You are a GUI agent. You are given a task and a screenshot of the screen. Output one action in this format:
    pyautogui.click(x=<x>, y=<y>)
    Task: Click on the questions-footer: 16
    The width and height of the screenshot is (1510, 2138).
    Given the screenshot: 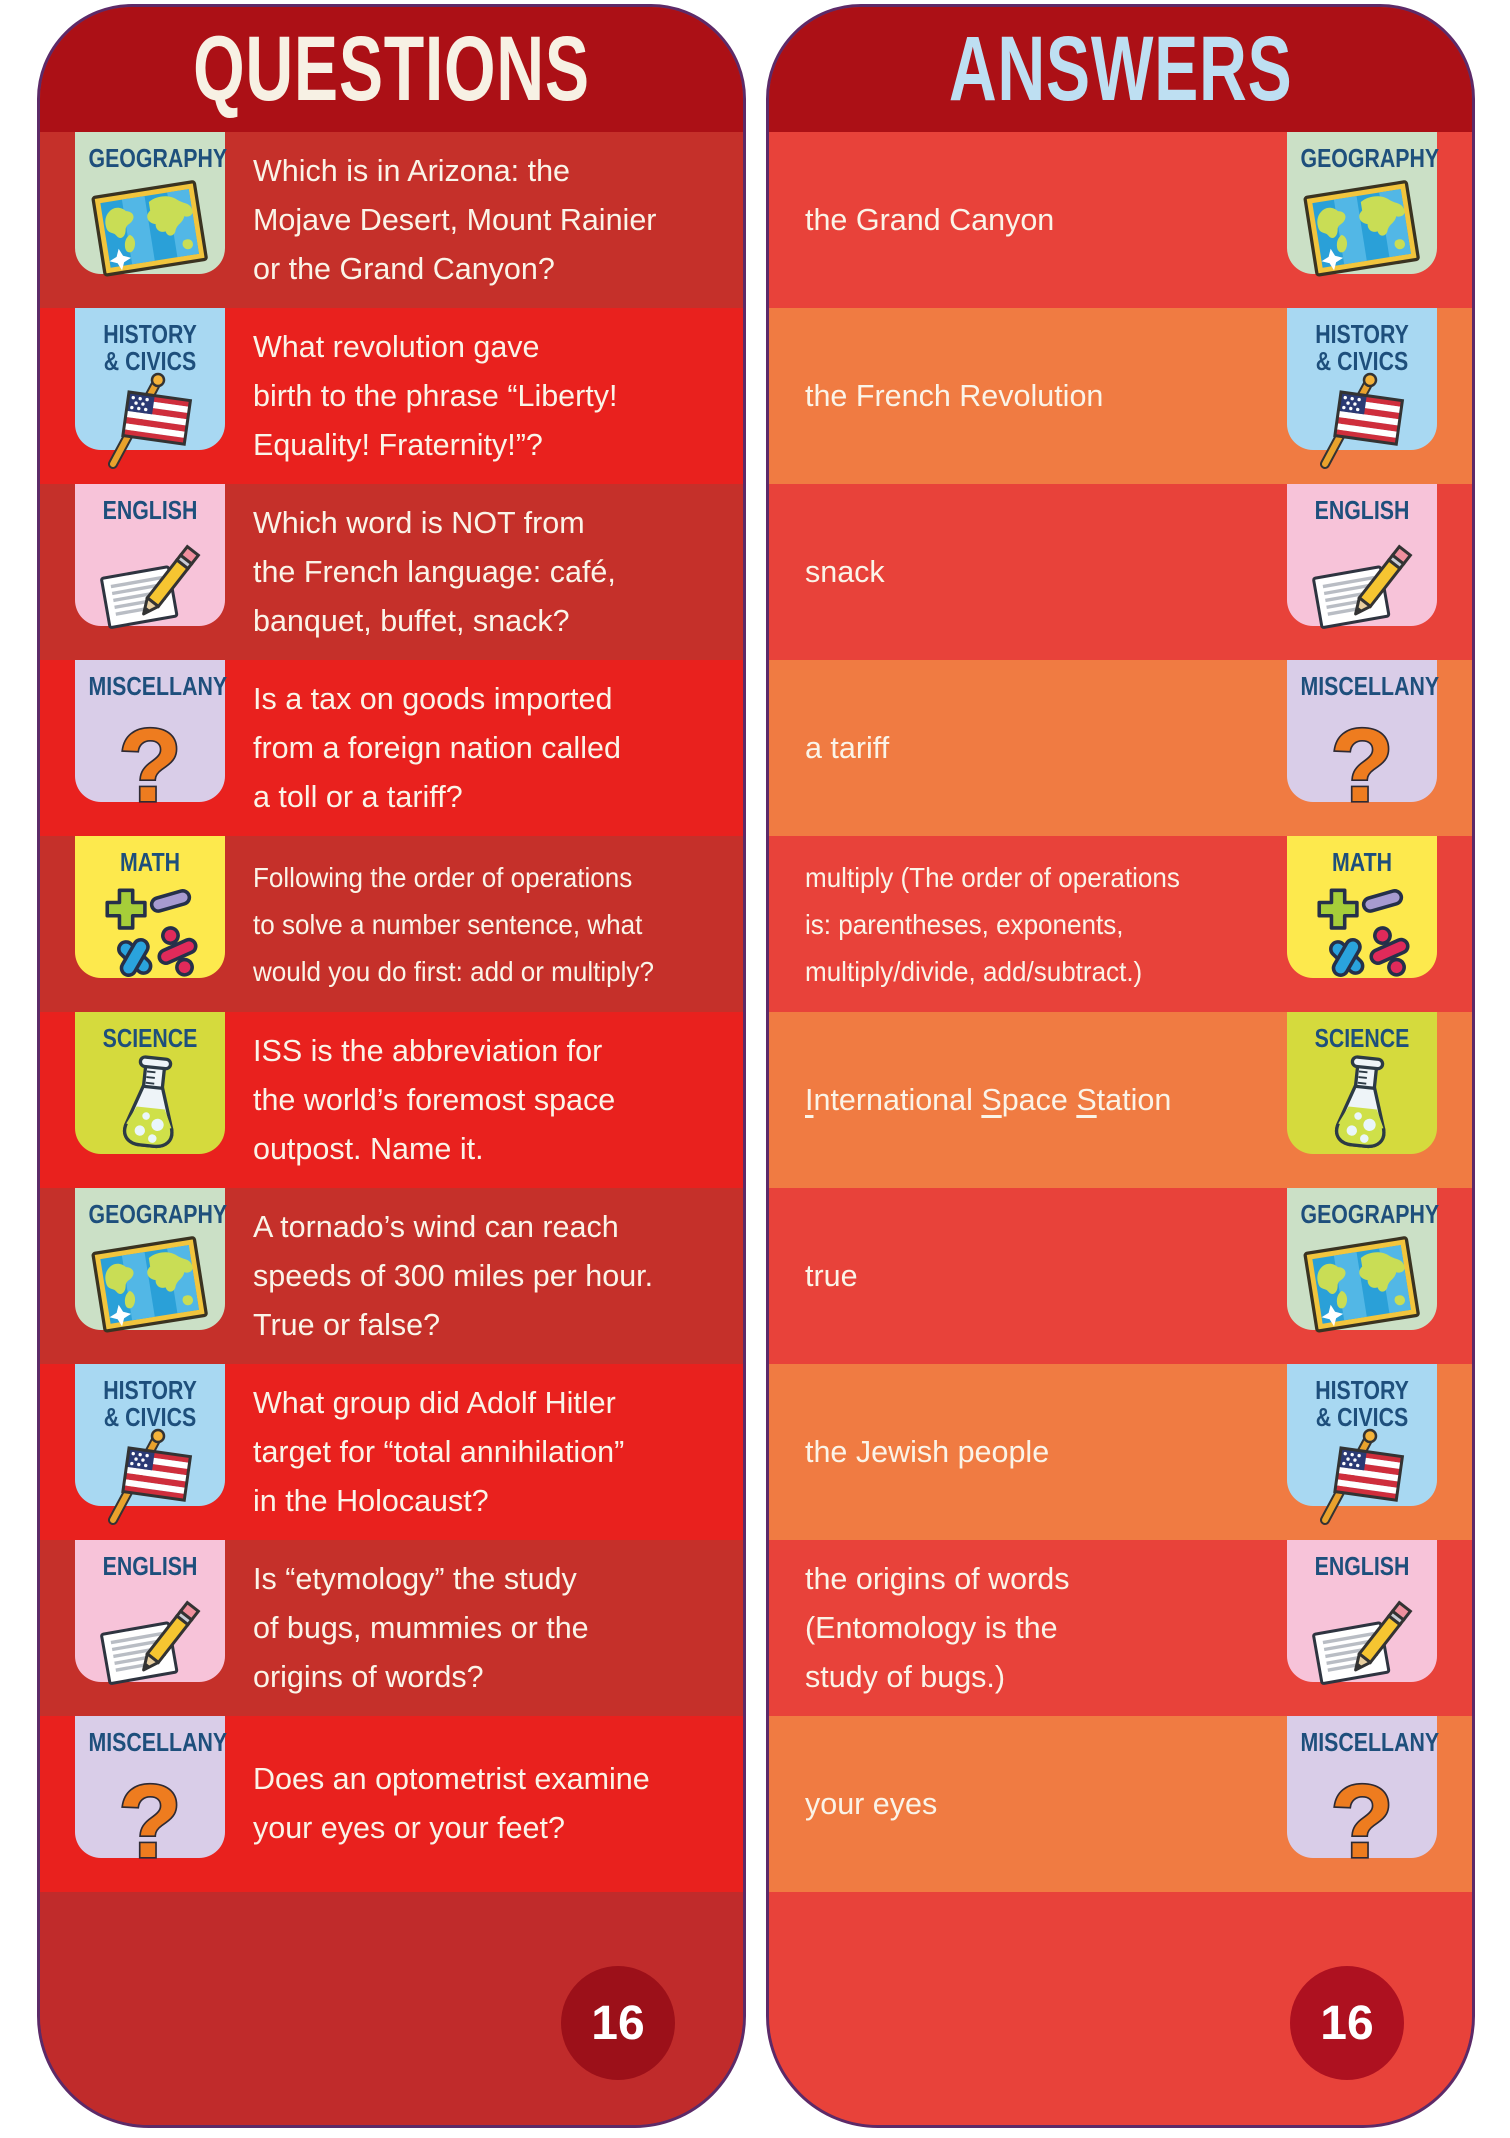 What is the action you would take?
    pyautogui.click(x=391, y=2008)
    